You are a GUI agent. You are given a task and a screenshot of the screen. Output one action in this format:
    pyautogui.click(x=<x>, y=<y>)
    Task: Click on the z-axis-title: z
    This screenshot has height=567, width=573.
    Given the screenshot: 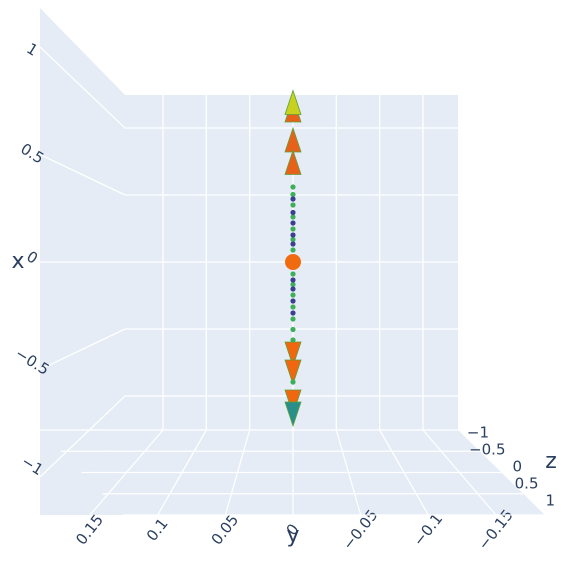 What is the action you would take?
    pyautogui.click(x=551, y=461)
    